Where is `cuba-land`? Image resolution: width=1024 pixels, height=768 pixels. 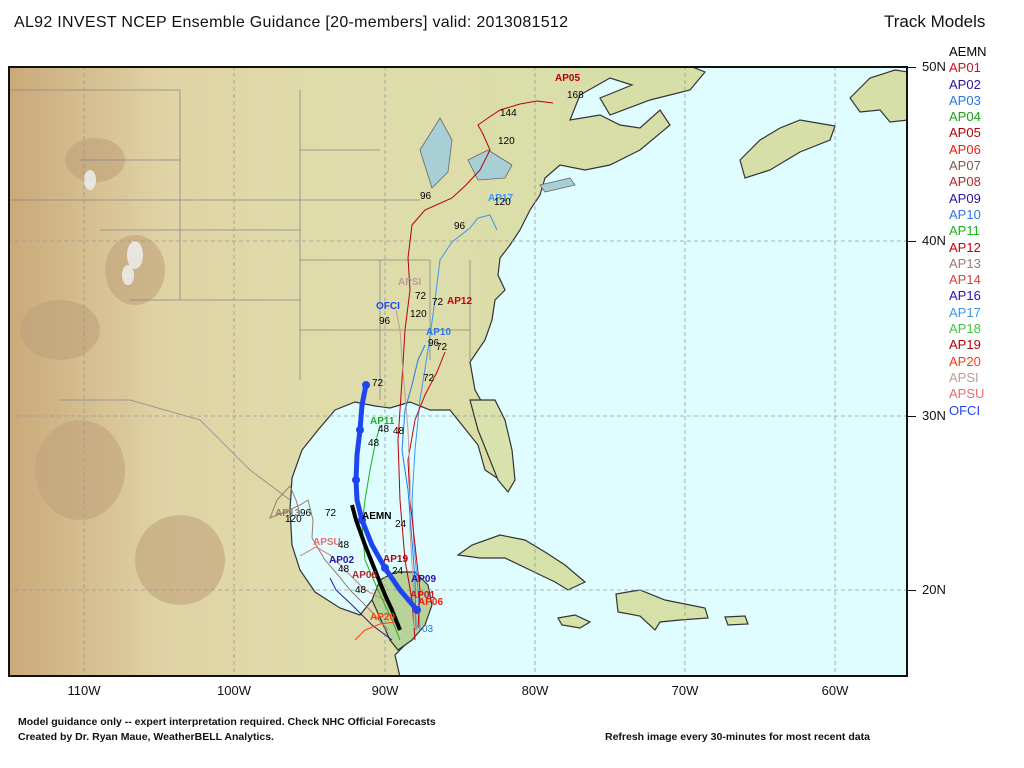
cuba-land is located at coordinates (521, 562).